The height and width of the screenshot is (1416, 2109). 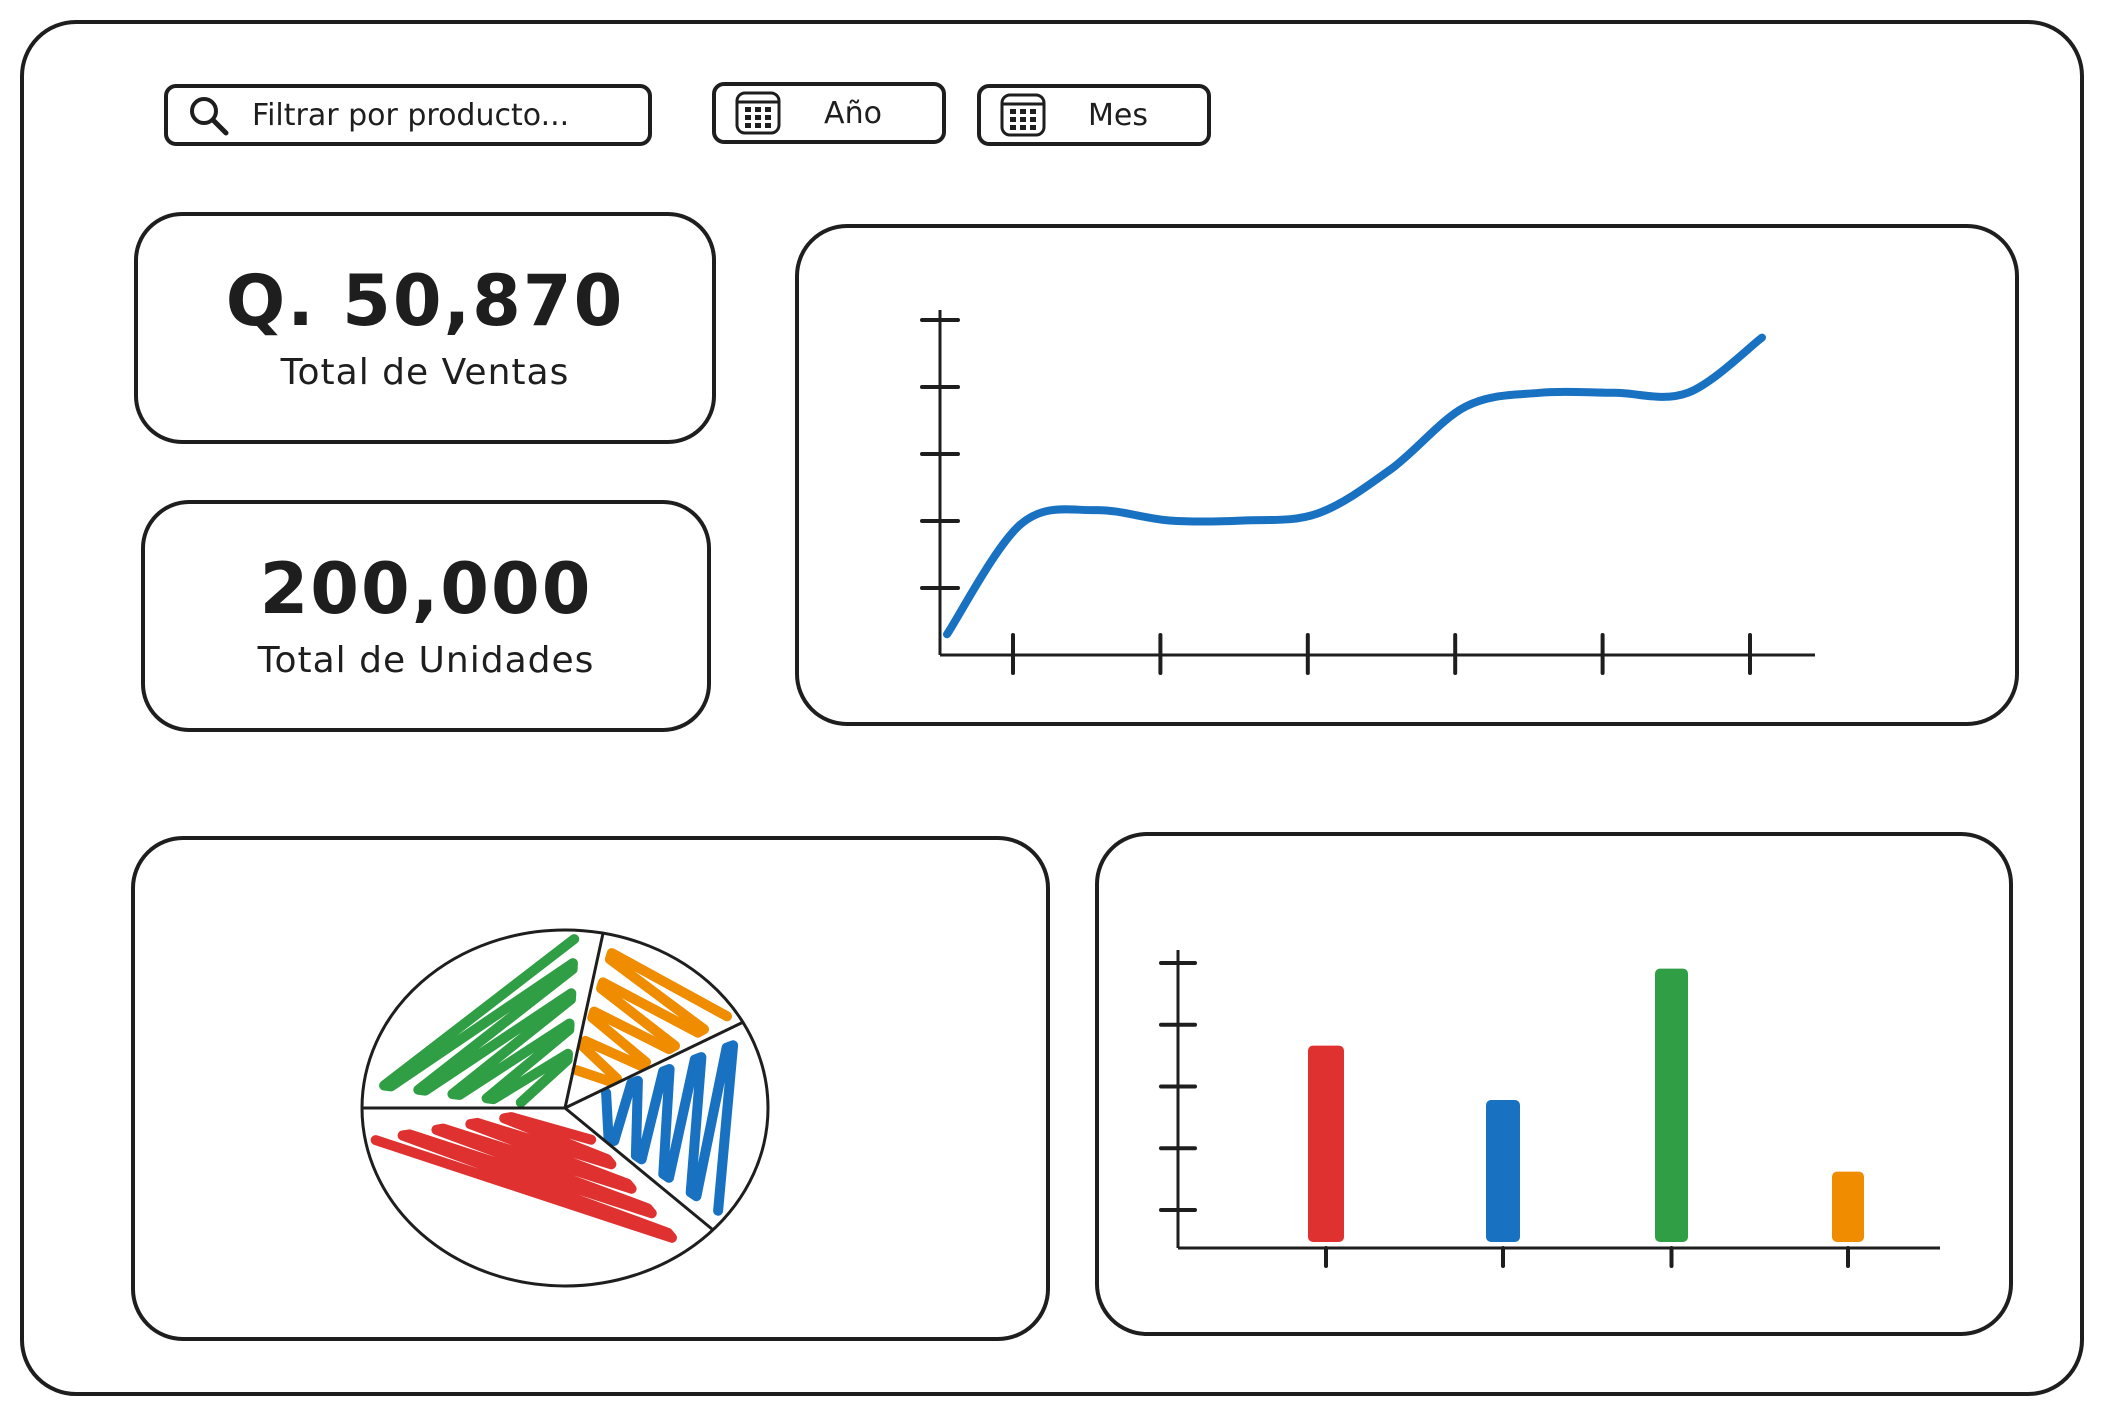 I want to click on kpi-value: Q. 50,870, so click(x=425, y=301).